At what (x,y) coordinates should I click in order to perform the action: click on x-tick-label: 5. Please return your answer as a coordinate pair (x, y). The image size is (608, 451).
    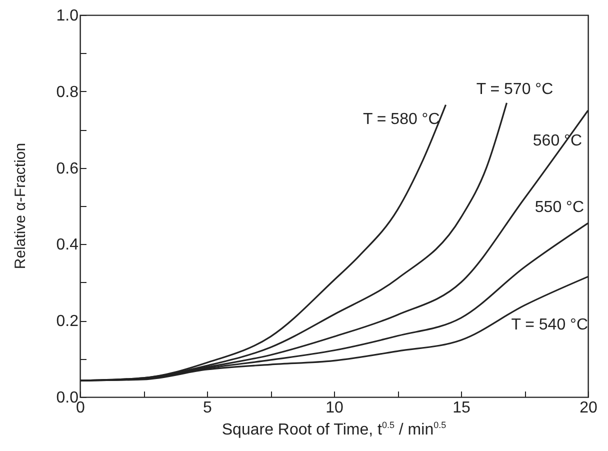
    Looking at the image, I should click on (207, 408).